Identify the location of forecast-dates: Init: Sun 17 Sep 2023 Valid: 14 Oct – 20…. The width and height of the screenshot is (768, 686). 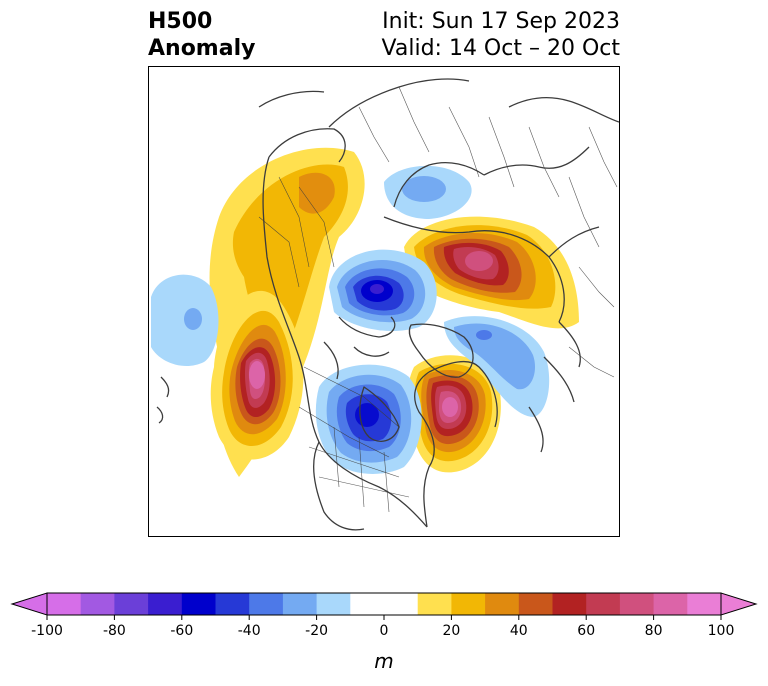
(501, 35).